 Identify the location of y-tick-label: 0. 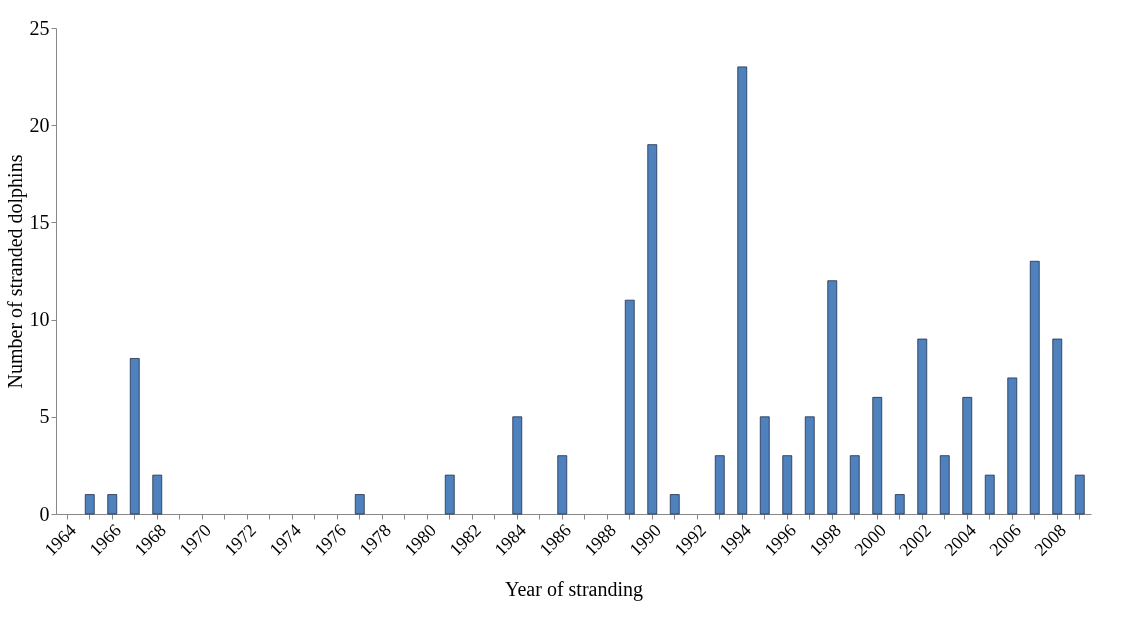
(44, 513).